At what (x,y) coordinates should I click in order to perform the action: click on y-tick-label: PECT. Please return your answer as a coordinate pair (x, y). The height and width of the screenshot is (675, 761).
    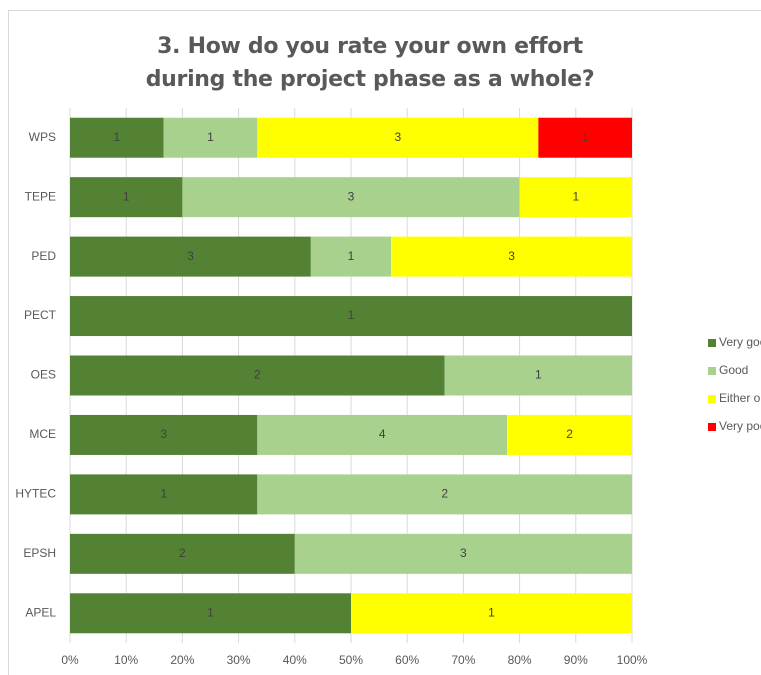
    Looking at the image, I should click on (40, 315).